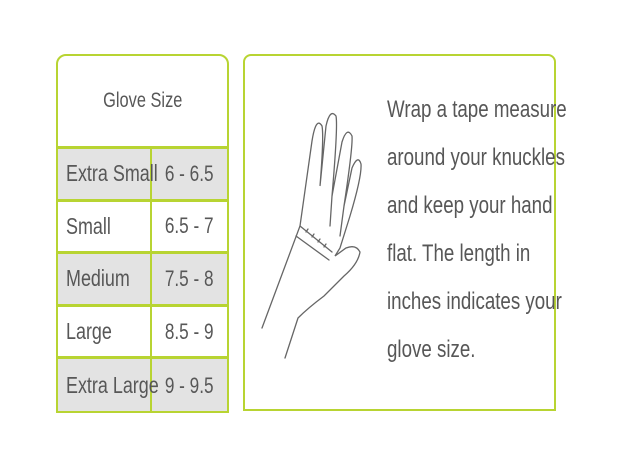 Image resolution: width=630 pixels, height=450 pixels. What do you see at coordinates (98, 278) in the screenshot?
I see `size-label: Medium` at bounding box center [98, 278].